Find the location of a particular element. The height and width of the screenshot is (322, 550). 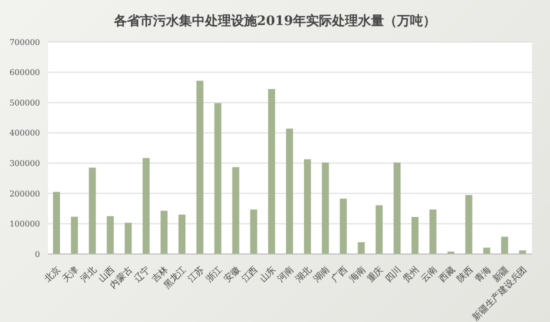

x-tick-label: 山东 is located at coordinates (268, 274).